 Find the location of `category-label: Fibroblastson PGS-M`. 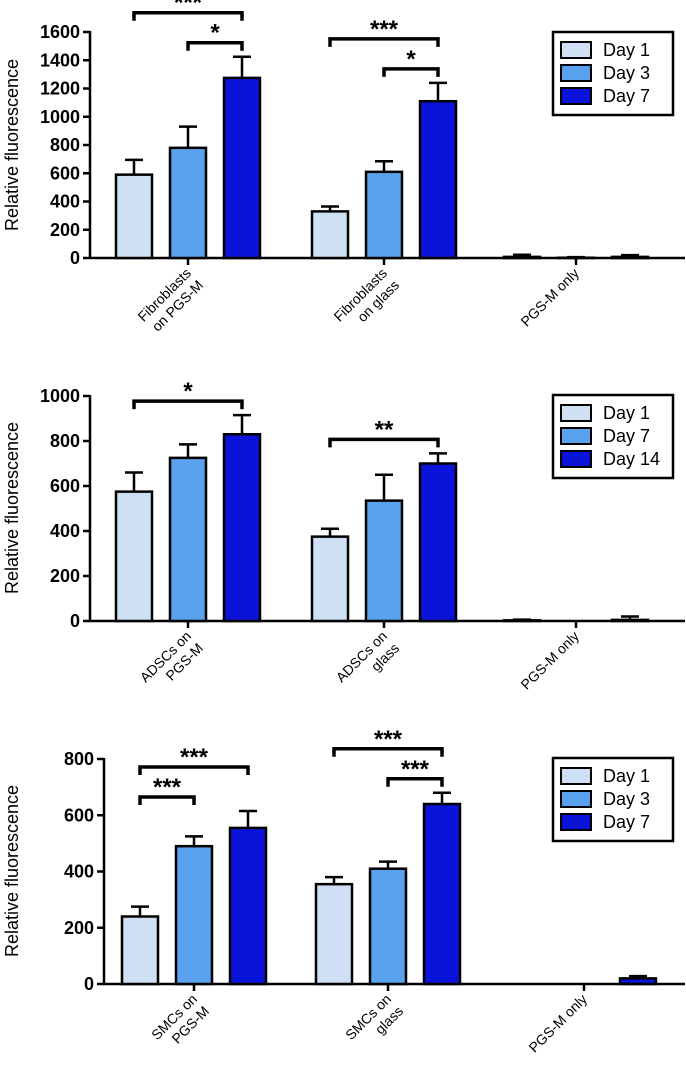

category-label: Fibroblastson PGS-M is located at coordinates (170, 301).